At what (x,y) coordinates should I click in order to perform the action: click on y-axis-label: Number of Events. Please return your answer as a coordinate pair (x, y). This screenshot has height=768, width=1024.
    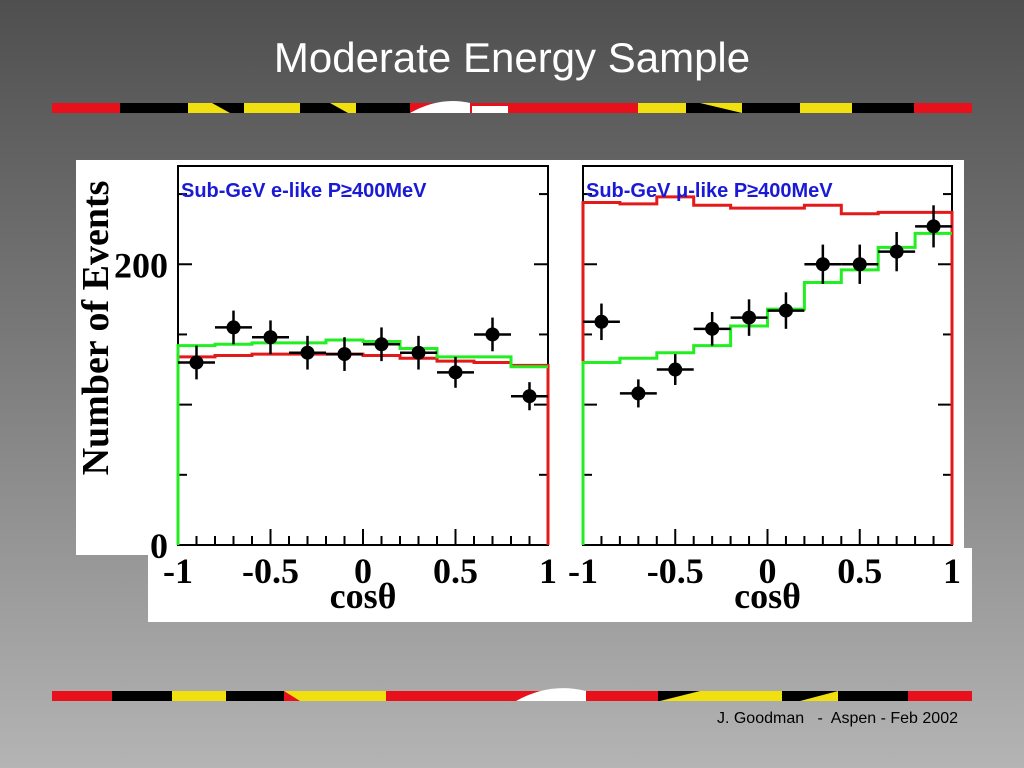
    Looking at the image, I should click on (96, 328).